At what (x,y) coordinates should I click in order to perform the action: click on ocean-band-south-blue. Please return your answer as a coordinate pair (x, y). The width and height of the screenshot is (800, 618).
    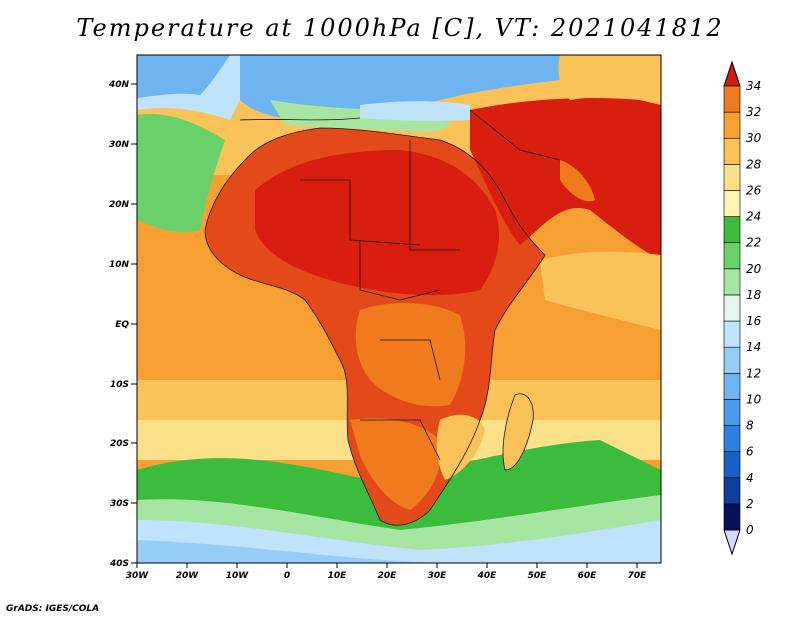
    Looking at the image, I should click on (288, 551).